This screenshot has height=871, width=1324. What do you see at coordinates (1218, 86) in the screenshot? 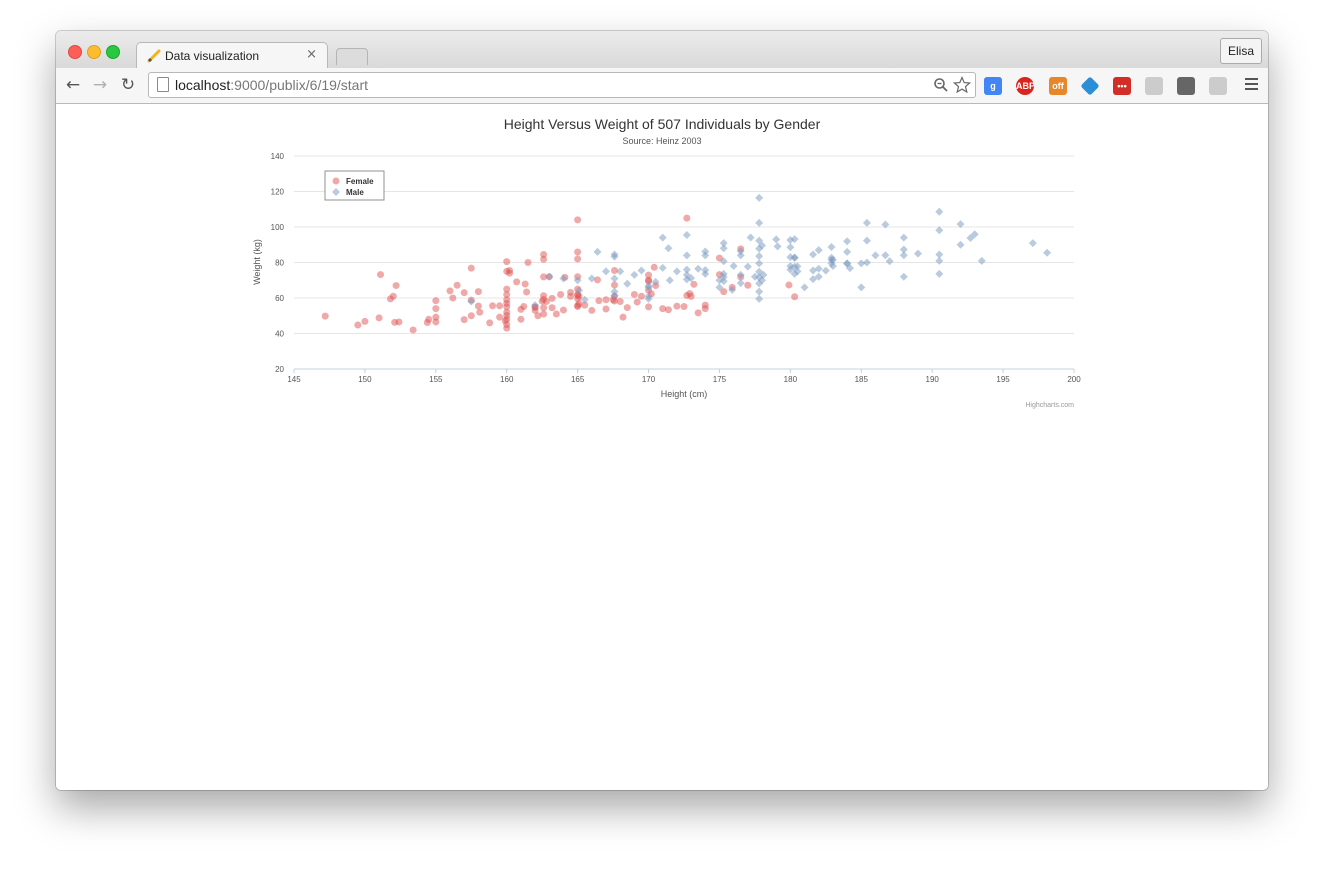
I see `dropbox-extension-icon` at bounding box center [1218, 86].